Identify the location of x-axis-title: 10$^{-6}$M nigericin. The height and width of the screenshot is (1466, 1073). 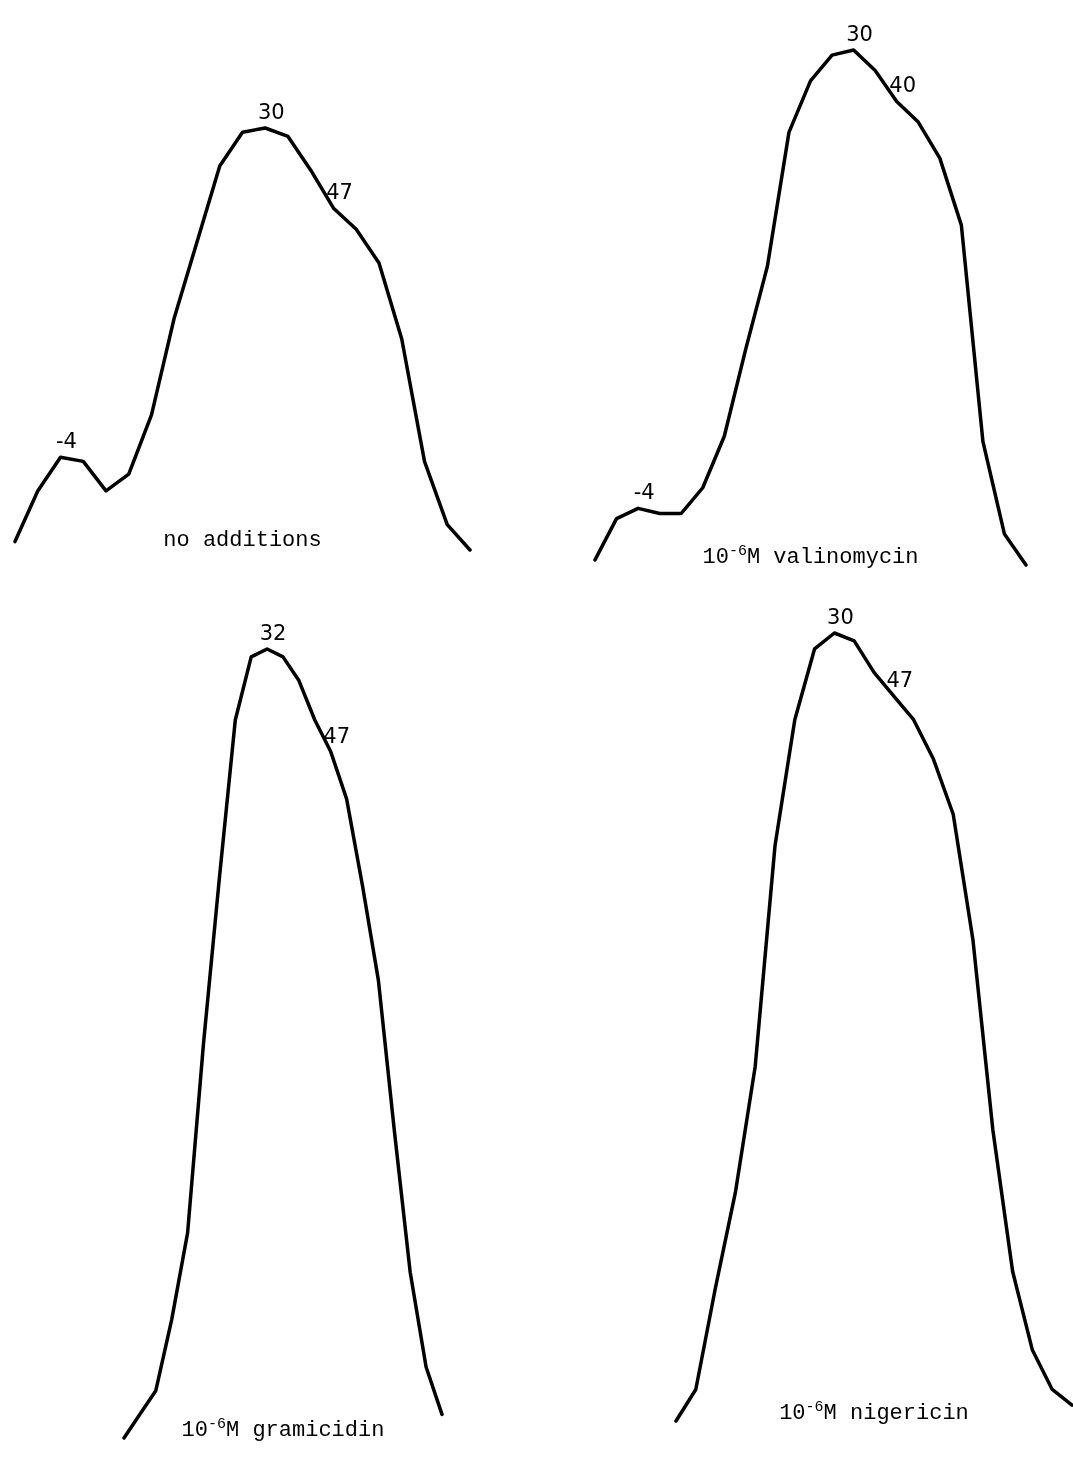
(874, 1413).